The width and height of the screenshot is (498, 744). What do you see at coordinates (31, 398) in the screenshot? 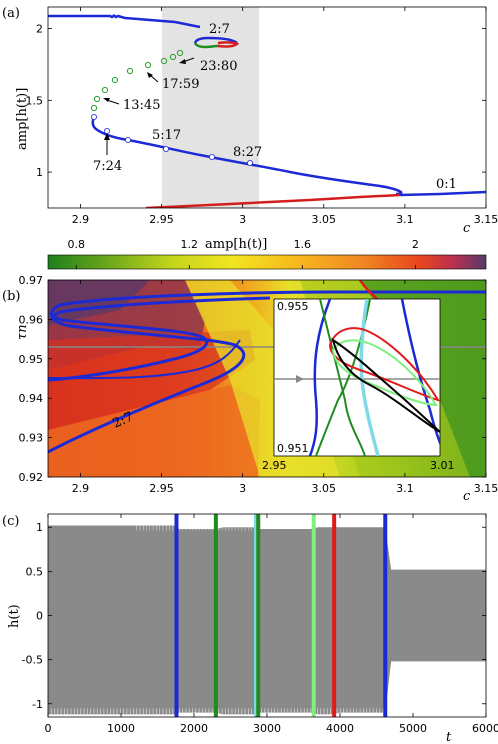
I see `y-tick-label: 0.94` at bounding box center [31, 398].